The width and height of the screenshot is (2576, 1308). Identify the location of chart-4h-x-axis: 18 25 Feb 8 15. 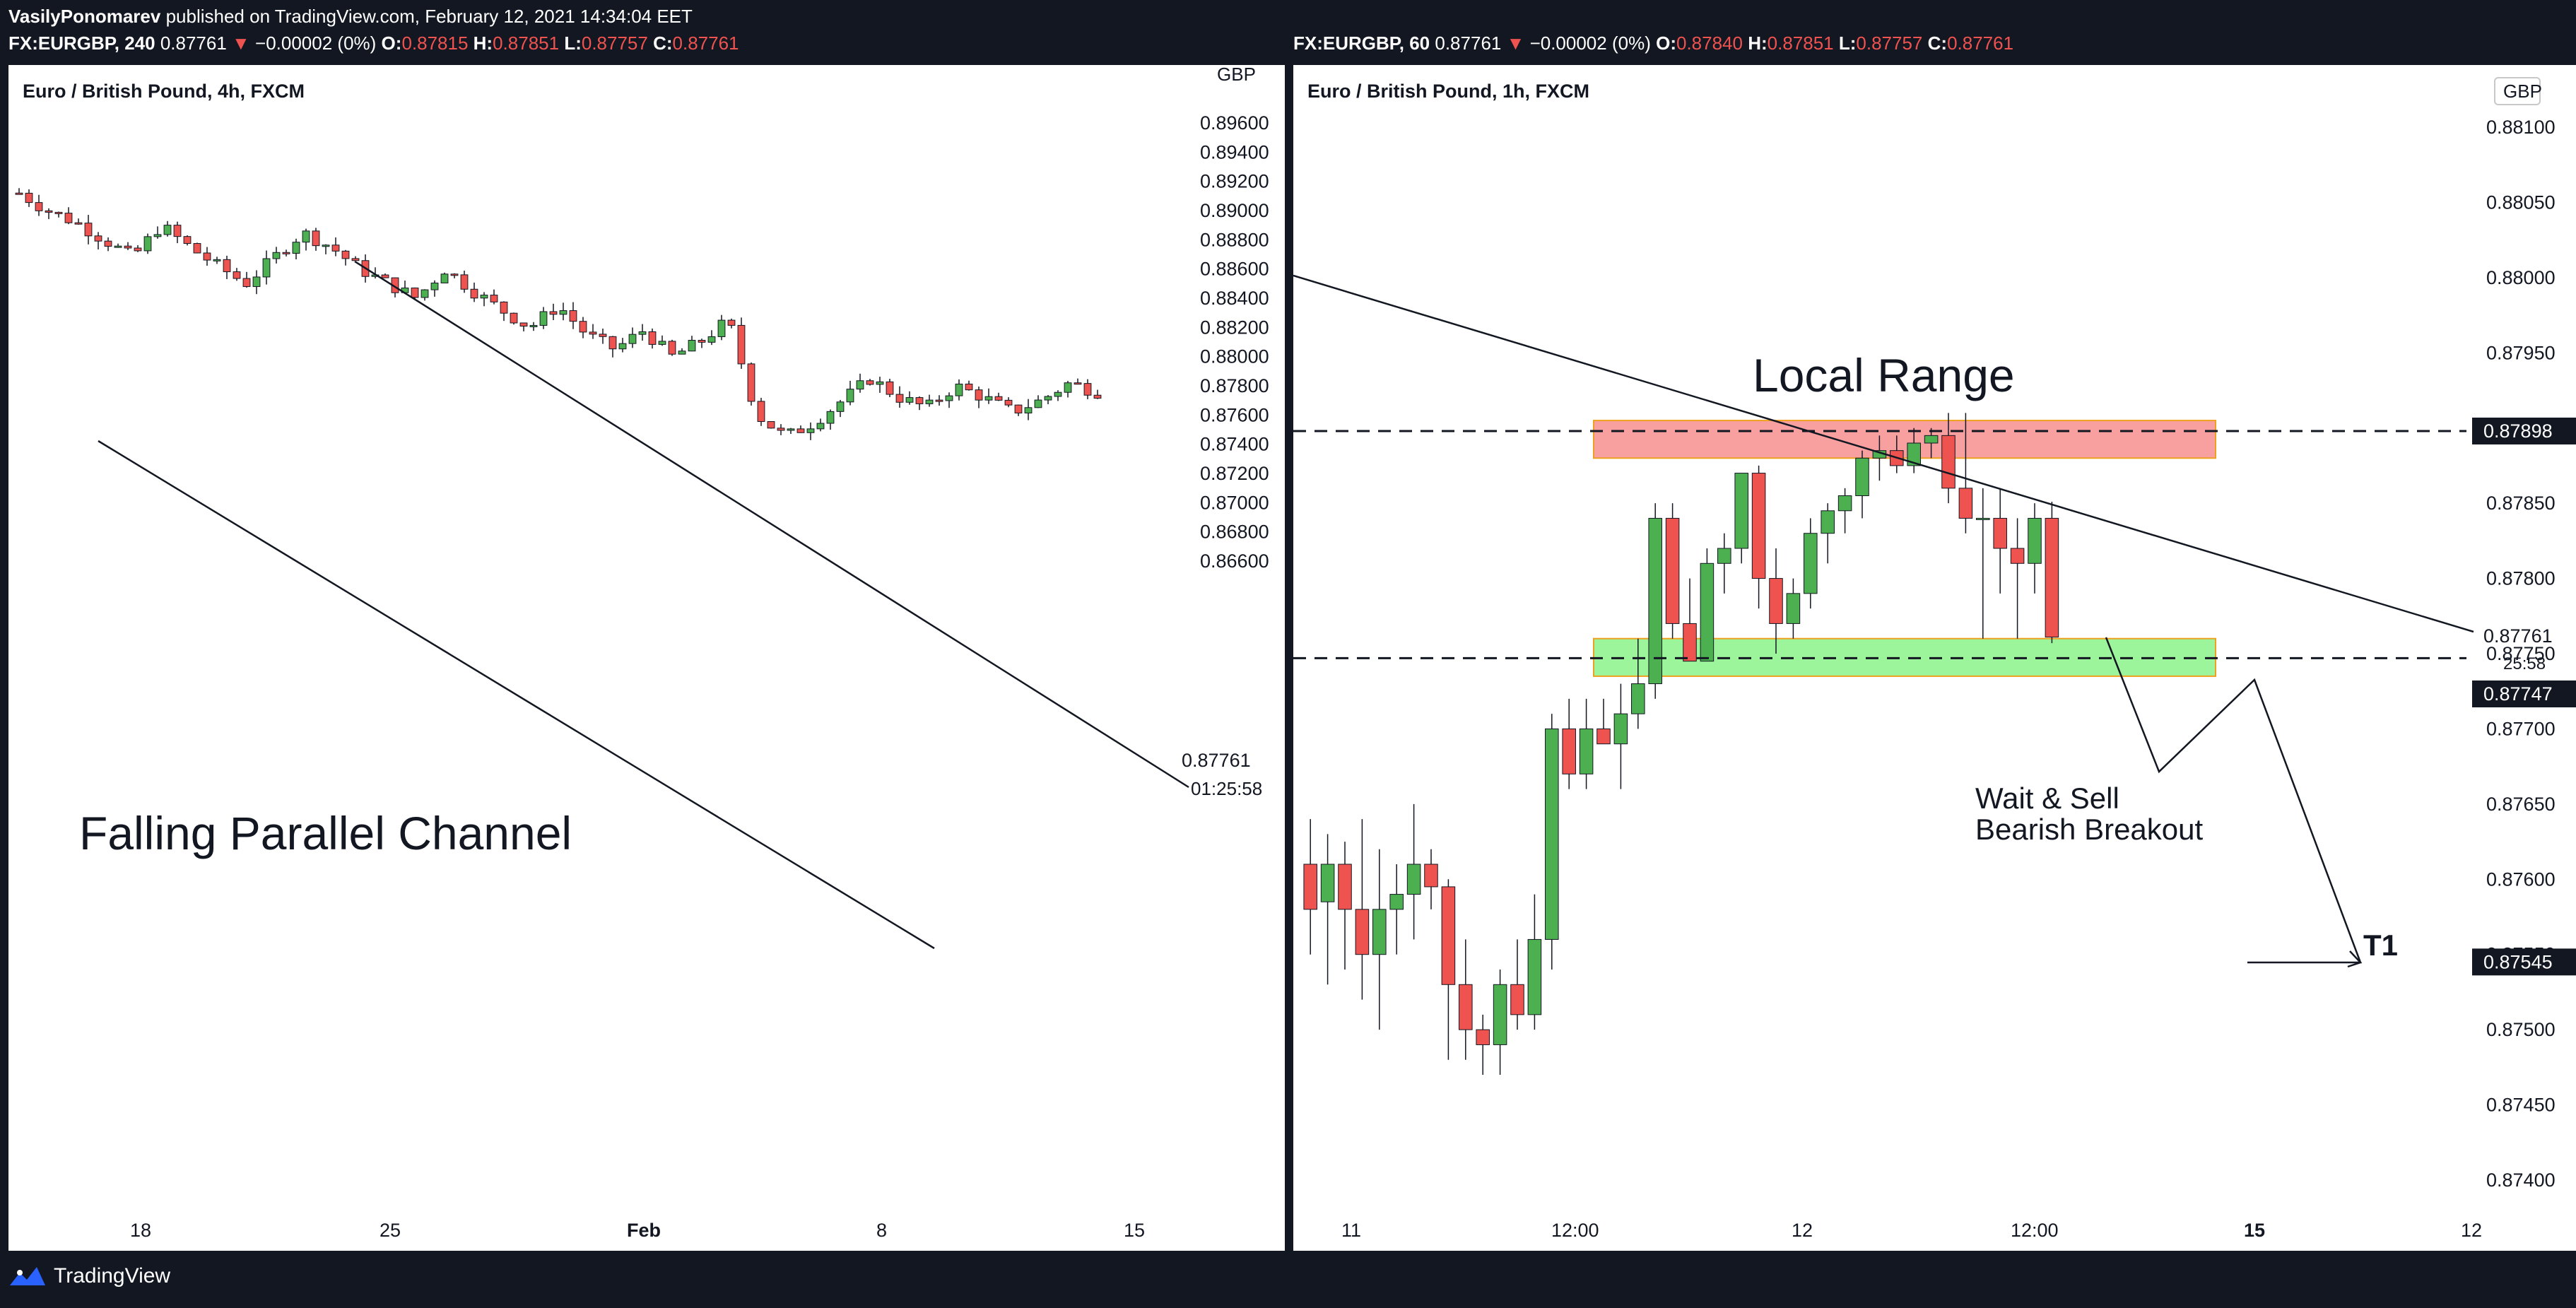
(637, 1230).